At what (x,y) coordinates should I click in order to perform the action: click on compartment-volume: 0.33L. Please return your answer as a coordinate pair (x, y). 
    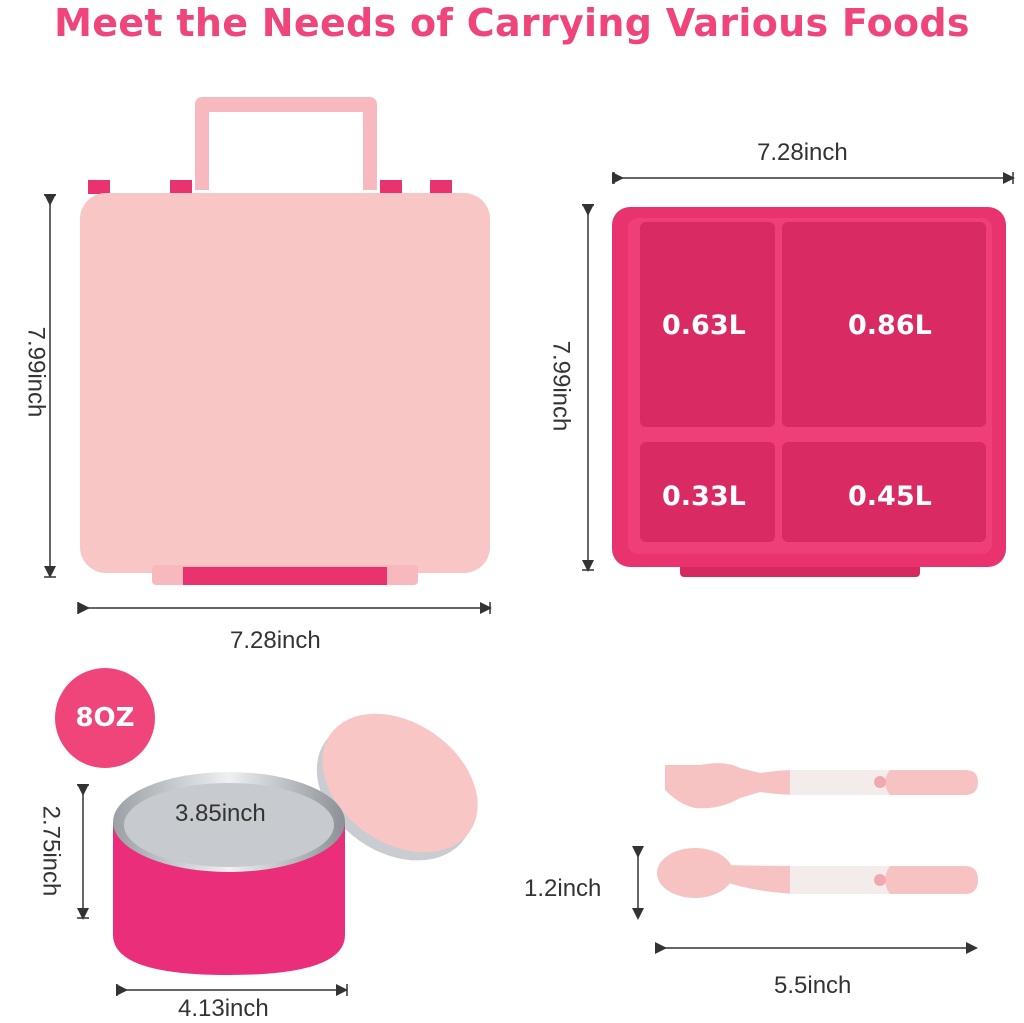
    Looking at the image, I should click on (704, 496).